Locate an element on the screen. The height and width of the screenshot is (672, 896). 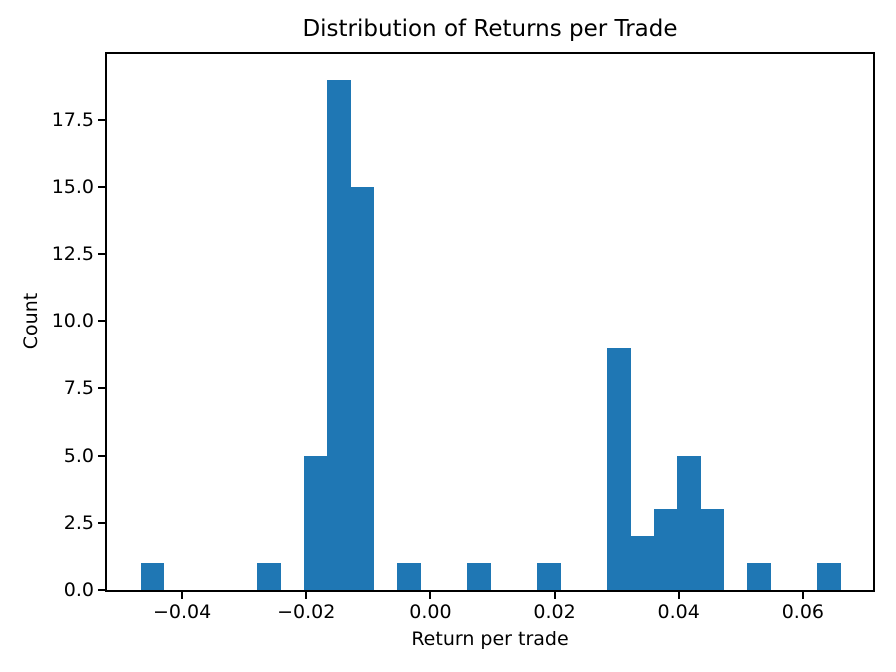
y-tick-label: 5.0 is located at coordinates (78, 455).